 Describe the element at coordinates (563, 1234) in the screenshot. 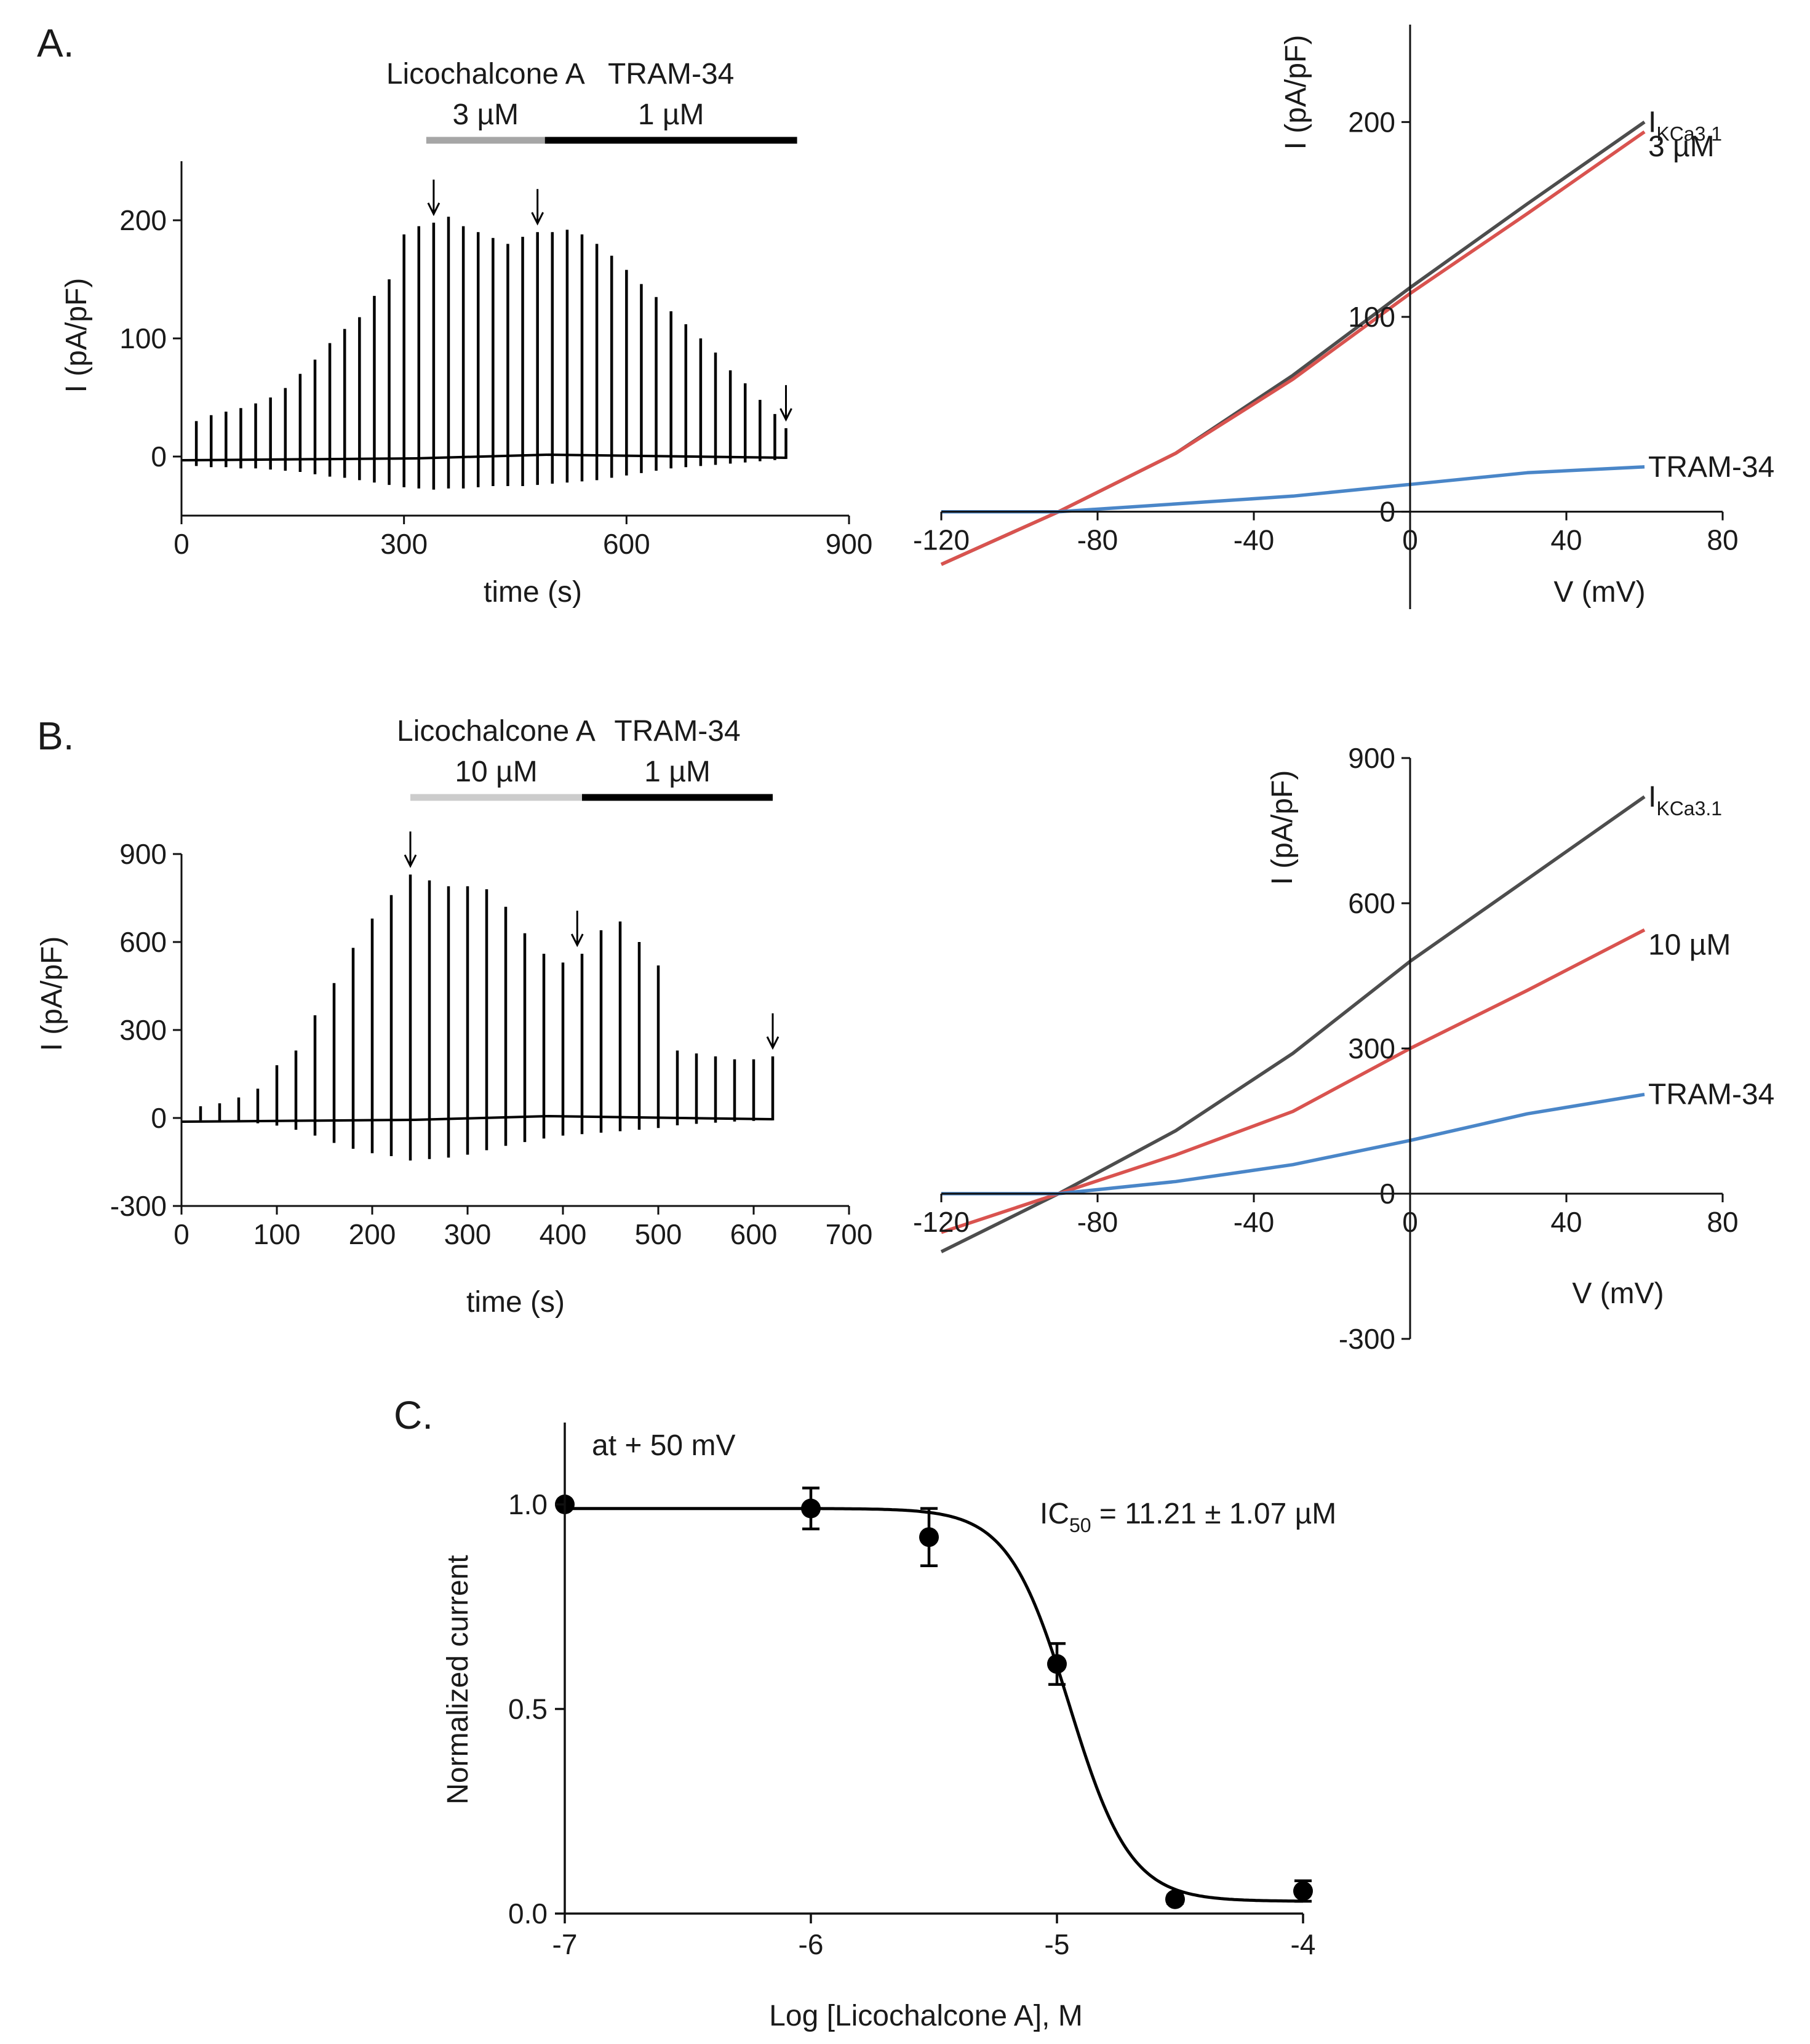

I see `x-tick-label: 400` at that location.